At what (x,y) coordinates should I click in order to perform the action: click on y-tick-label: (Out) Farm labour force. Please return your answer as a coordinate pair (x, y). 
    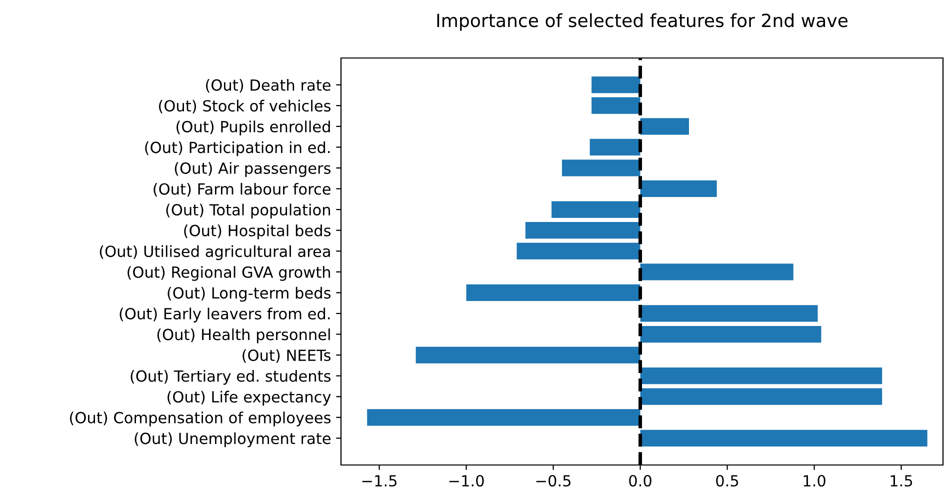
    Looking at the image, I should click on (242, 189).